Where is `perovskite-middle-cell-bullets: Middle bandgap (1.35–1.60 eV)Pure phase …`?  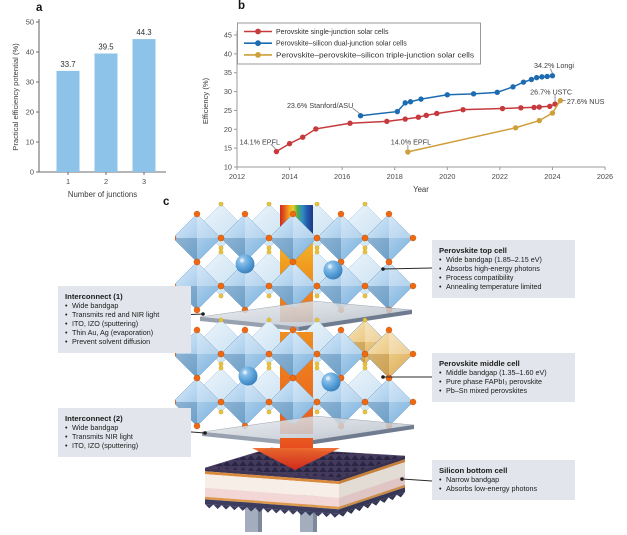
perovskite-middle-cell-bullets: Middle bandgap (1.35–1.60 eV)Pure phase … is located at coordinates (504, 382).